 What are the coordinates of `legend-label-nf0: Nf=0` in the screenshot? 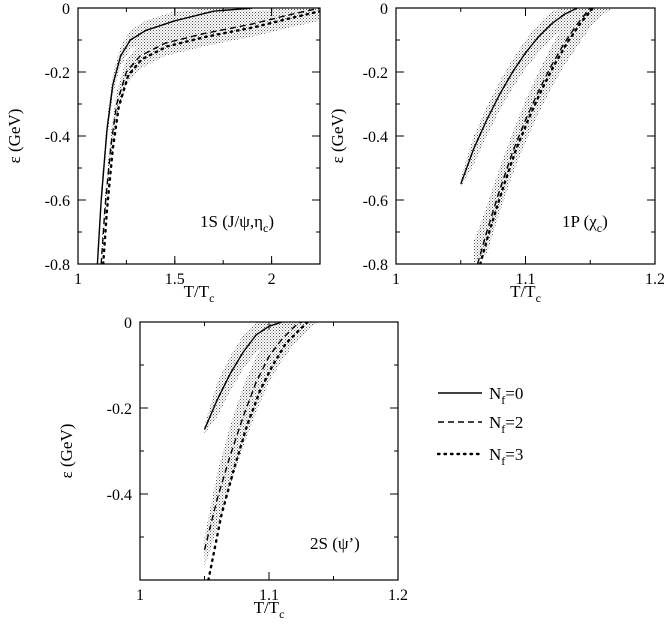 It's located at (506, 395).